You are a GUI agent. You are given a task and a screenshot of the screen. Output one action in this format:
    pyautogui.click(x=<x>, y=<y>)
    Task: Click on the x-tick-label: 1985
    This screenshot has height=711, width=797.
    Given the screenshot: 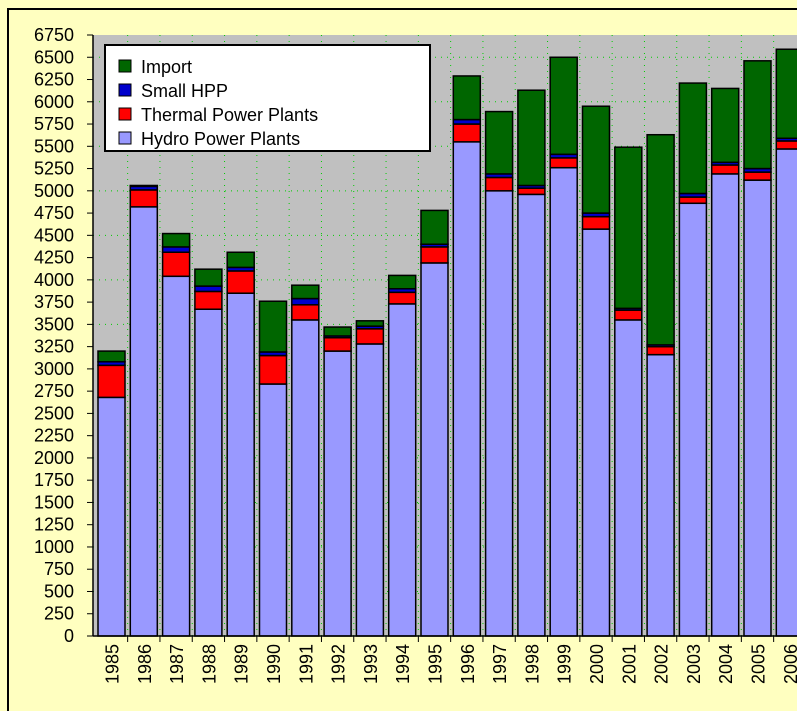 What is the action you would take?
    pyautogui.click(x=113, y=664)
    